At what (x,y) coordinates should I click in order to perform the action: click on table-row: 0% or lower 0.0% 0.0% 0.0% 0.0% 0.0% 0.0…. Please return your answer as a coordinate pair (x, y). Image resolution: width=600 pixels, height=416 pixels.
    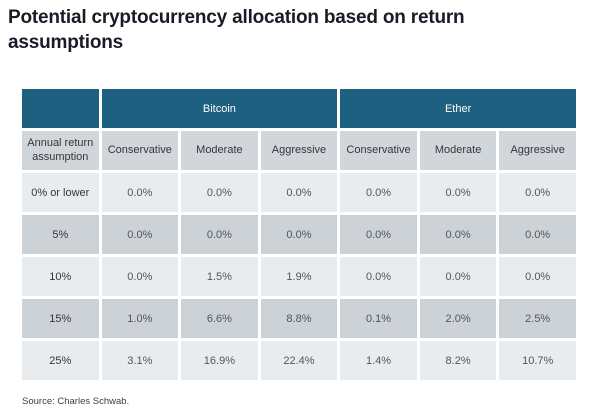
    Looking at the image, I should click on (299, 192).